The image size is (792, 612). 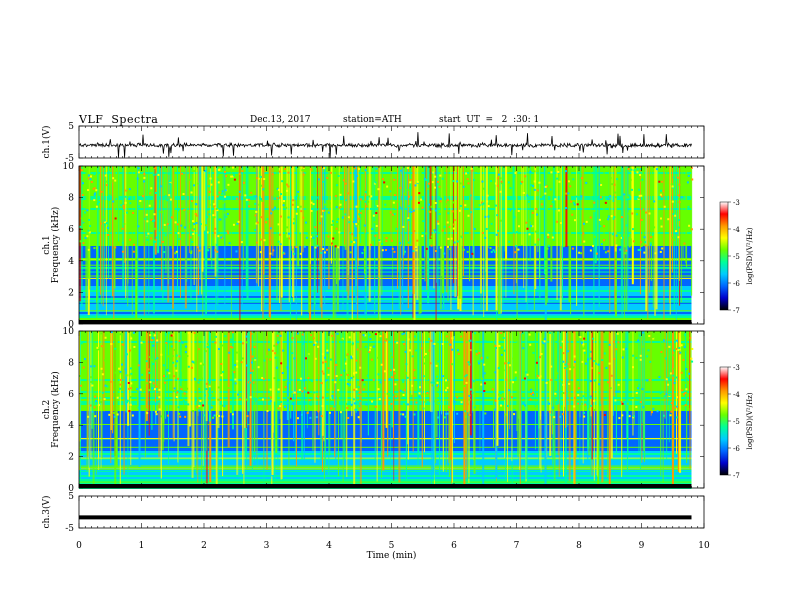 I want to click on x-tick-label: 3, so click(x=267, y=546).